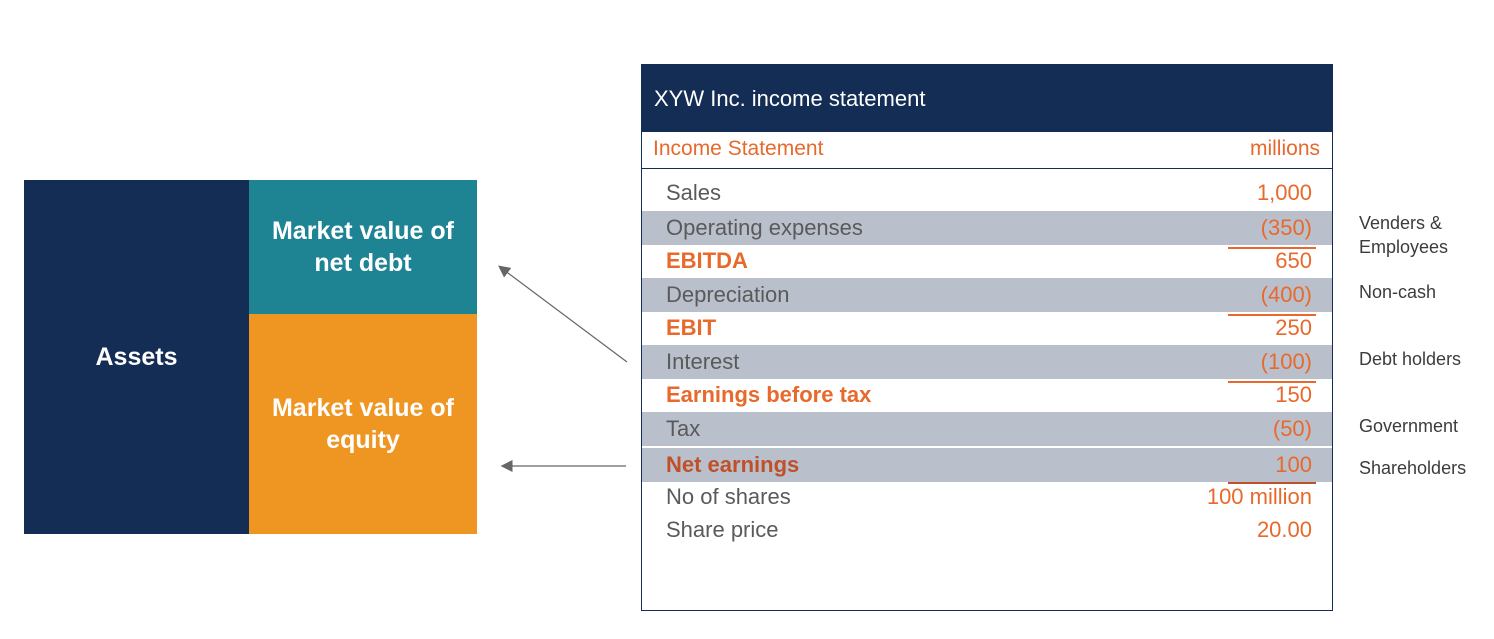 The height and width of the screenshot is (639, 1494). Describe the element at coordinates (1413, 468) in the screenshot. I see `note-shareholders: Shareholders` at that location.